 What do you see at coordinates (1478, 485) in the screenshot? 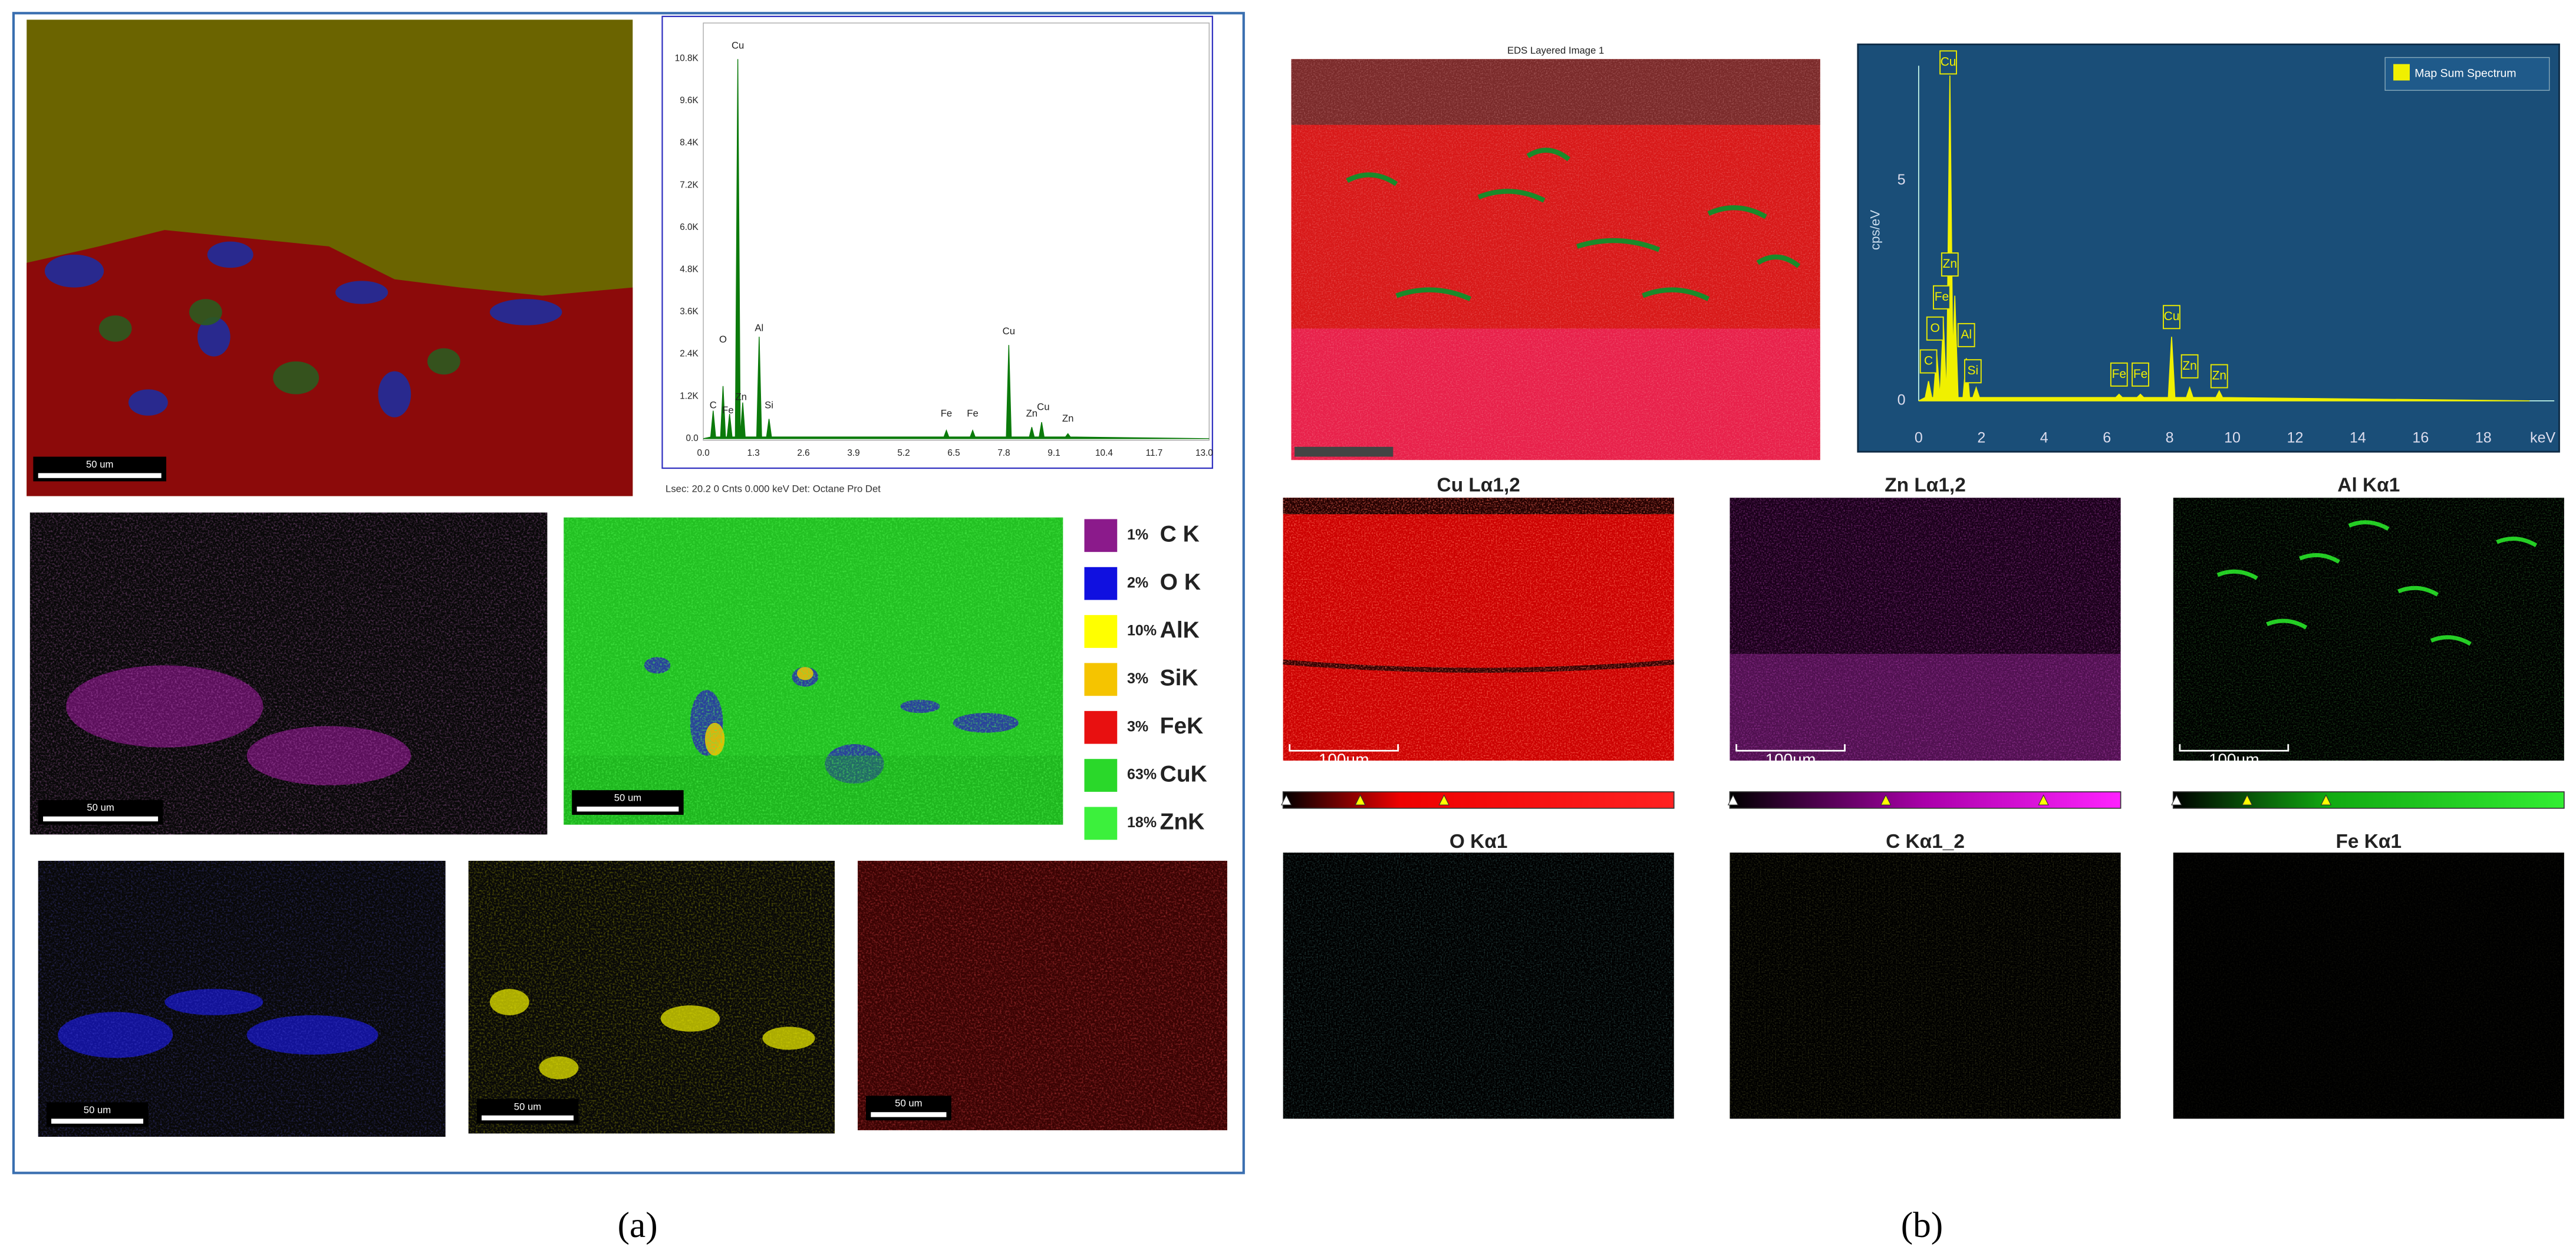
I see `map-title: Cu Lα1,2` at bounding box center [1478, 485].